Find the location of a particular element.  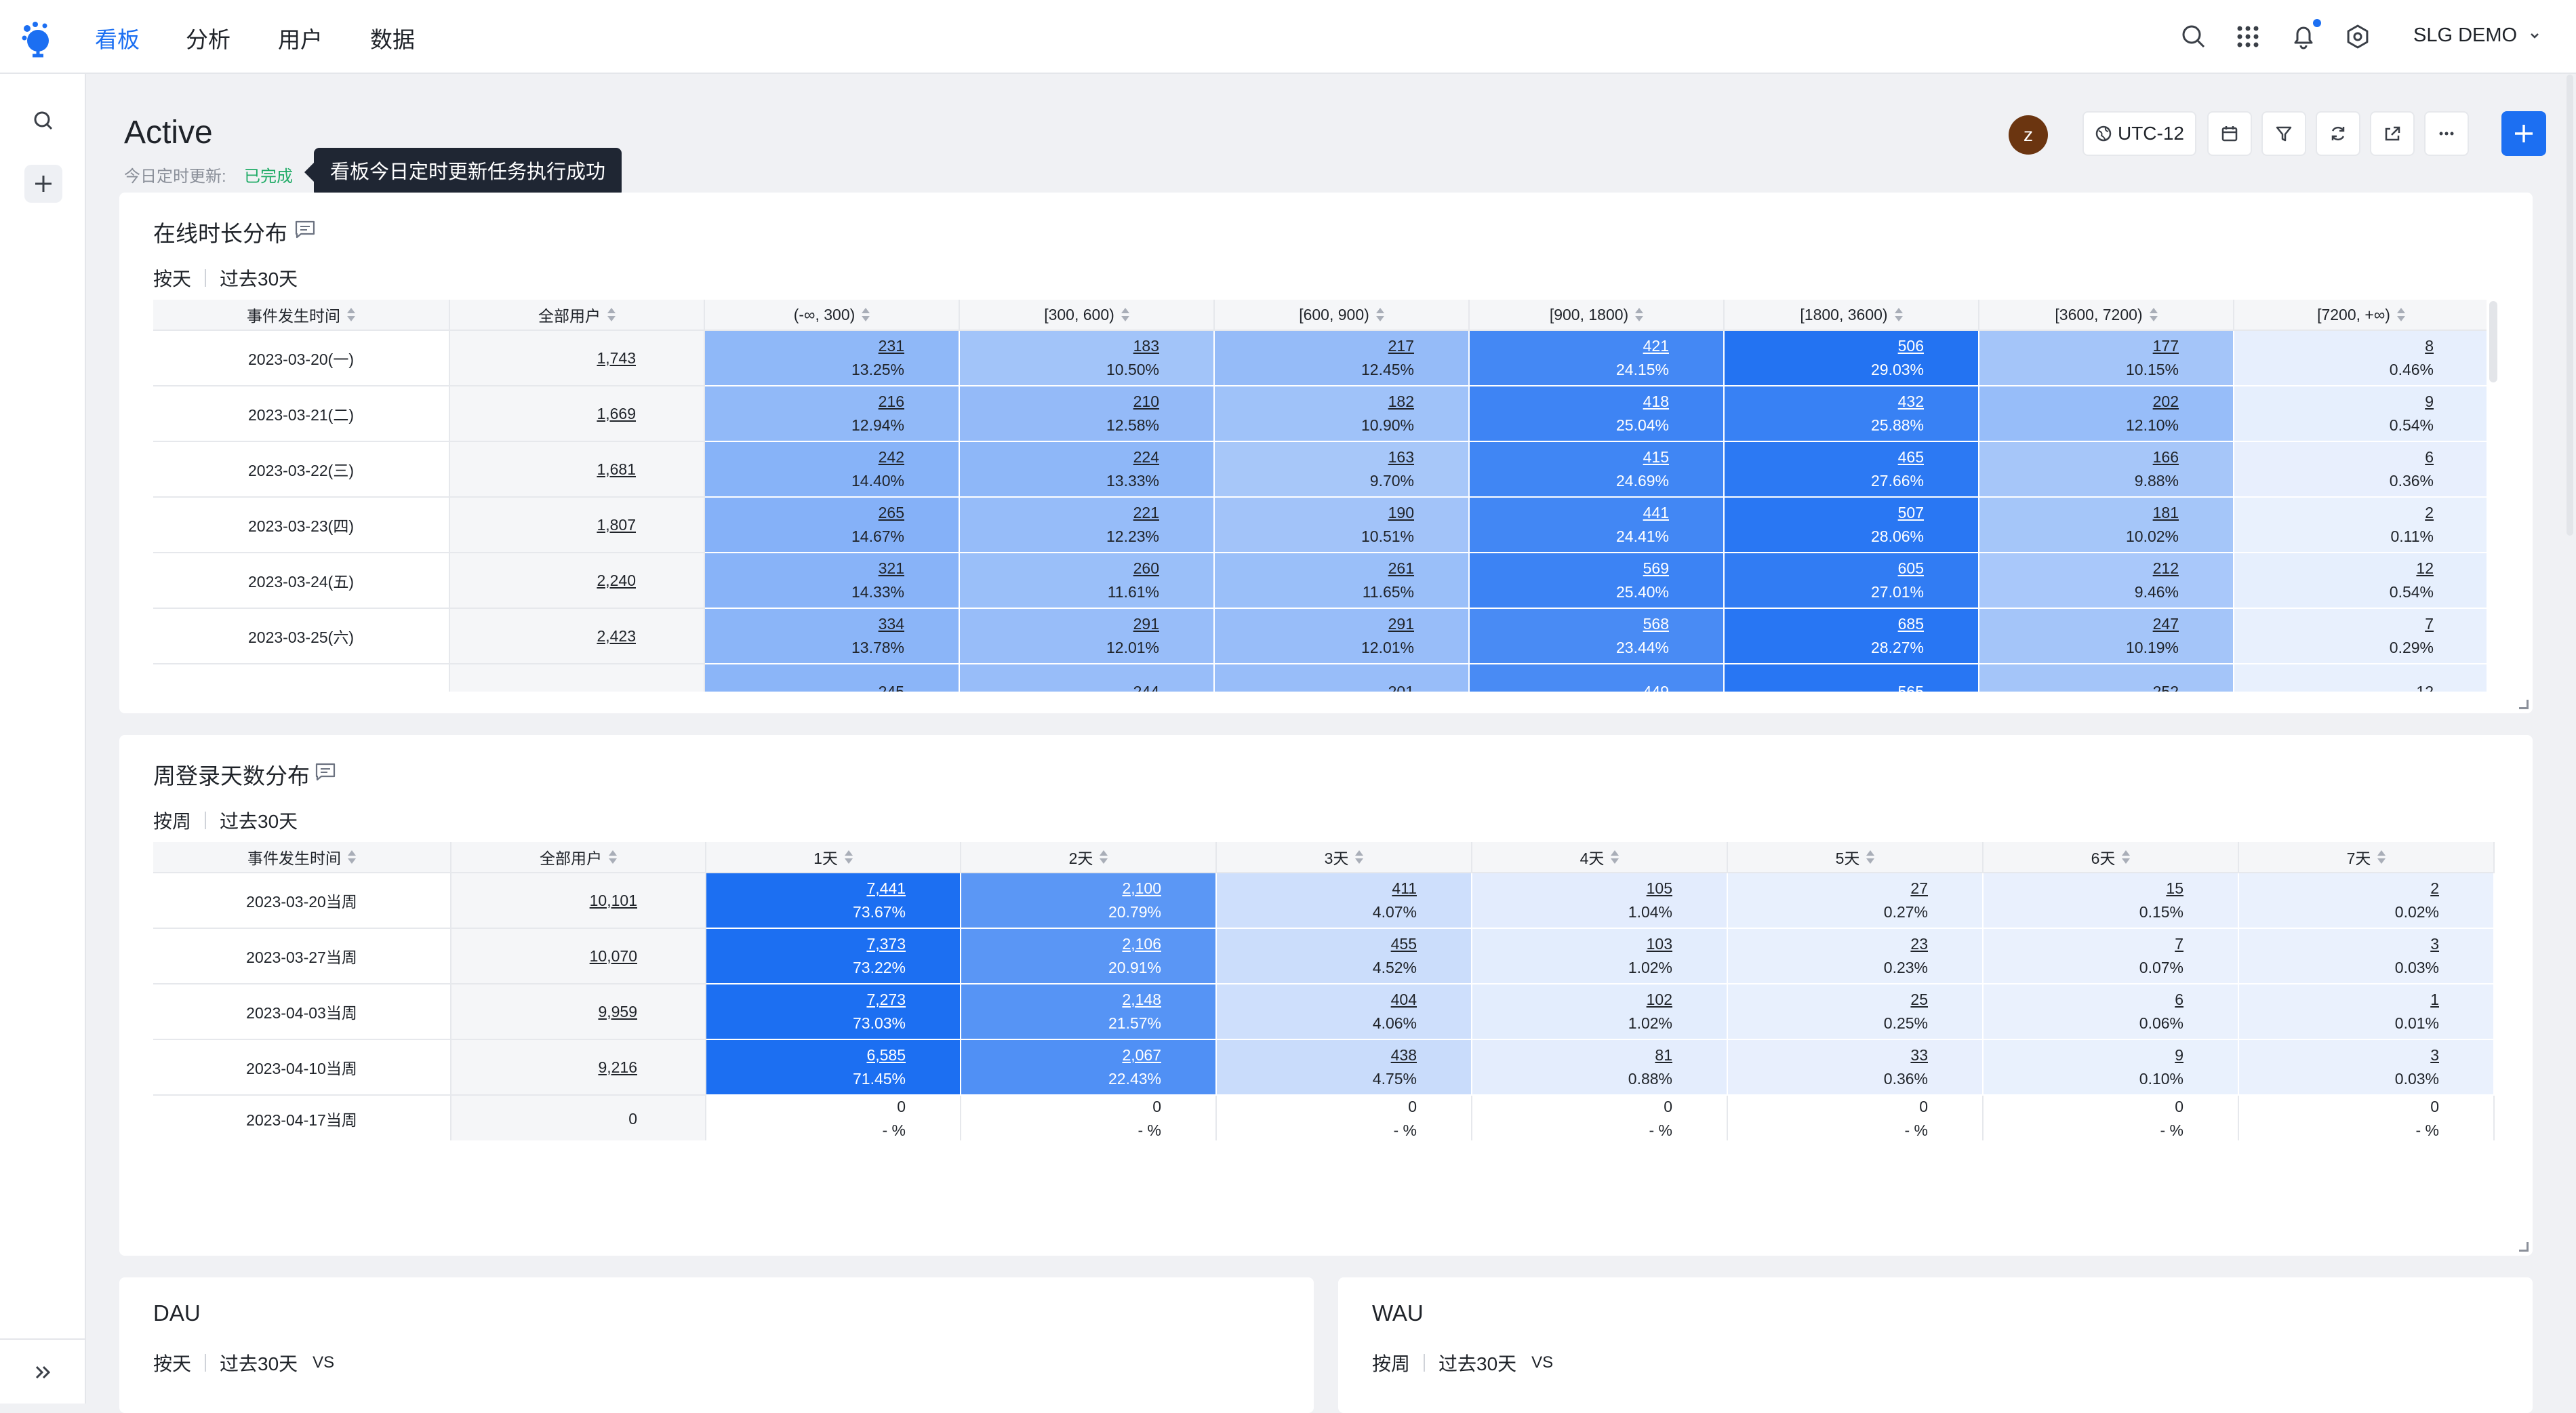

nav-tab-users: 用户 is located at coordinates (300, 39).